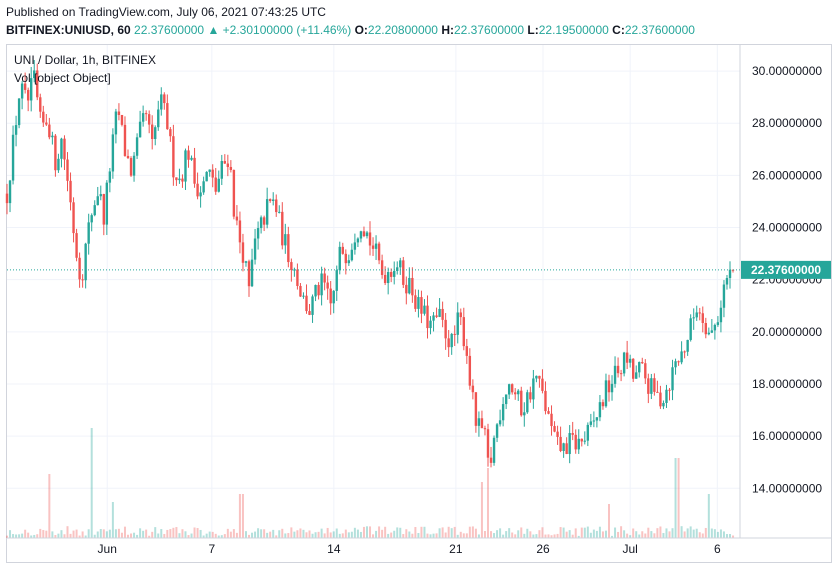  I want to click on change-value: ▲ +2.30100000 (+11.46%), so click(279, 30).